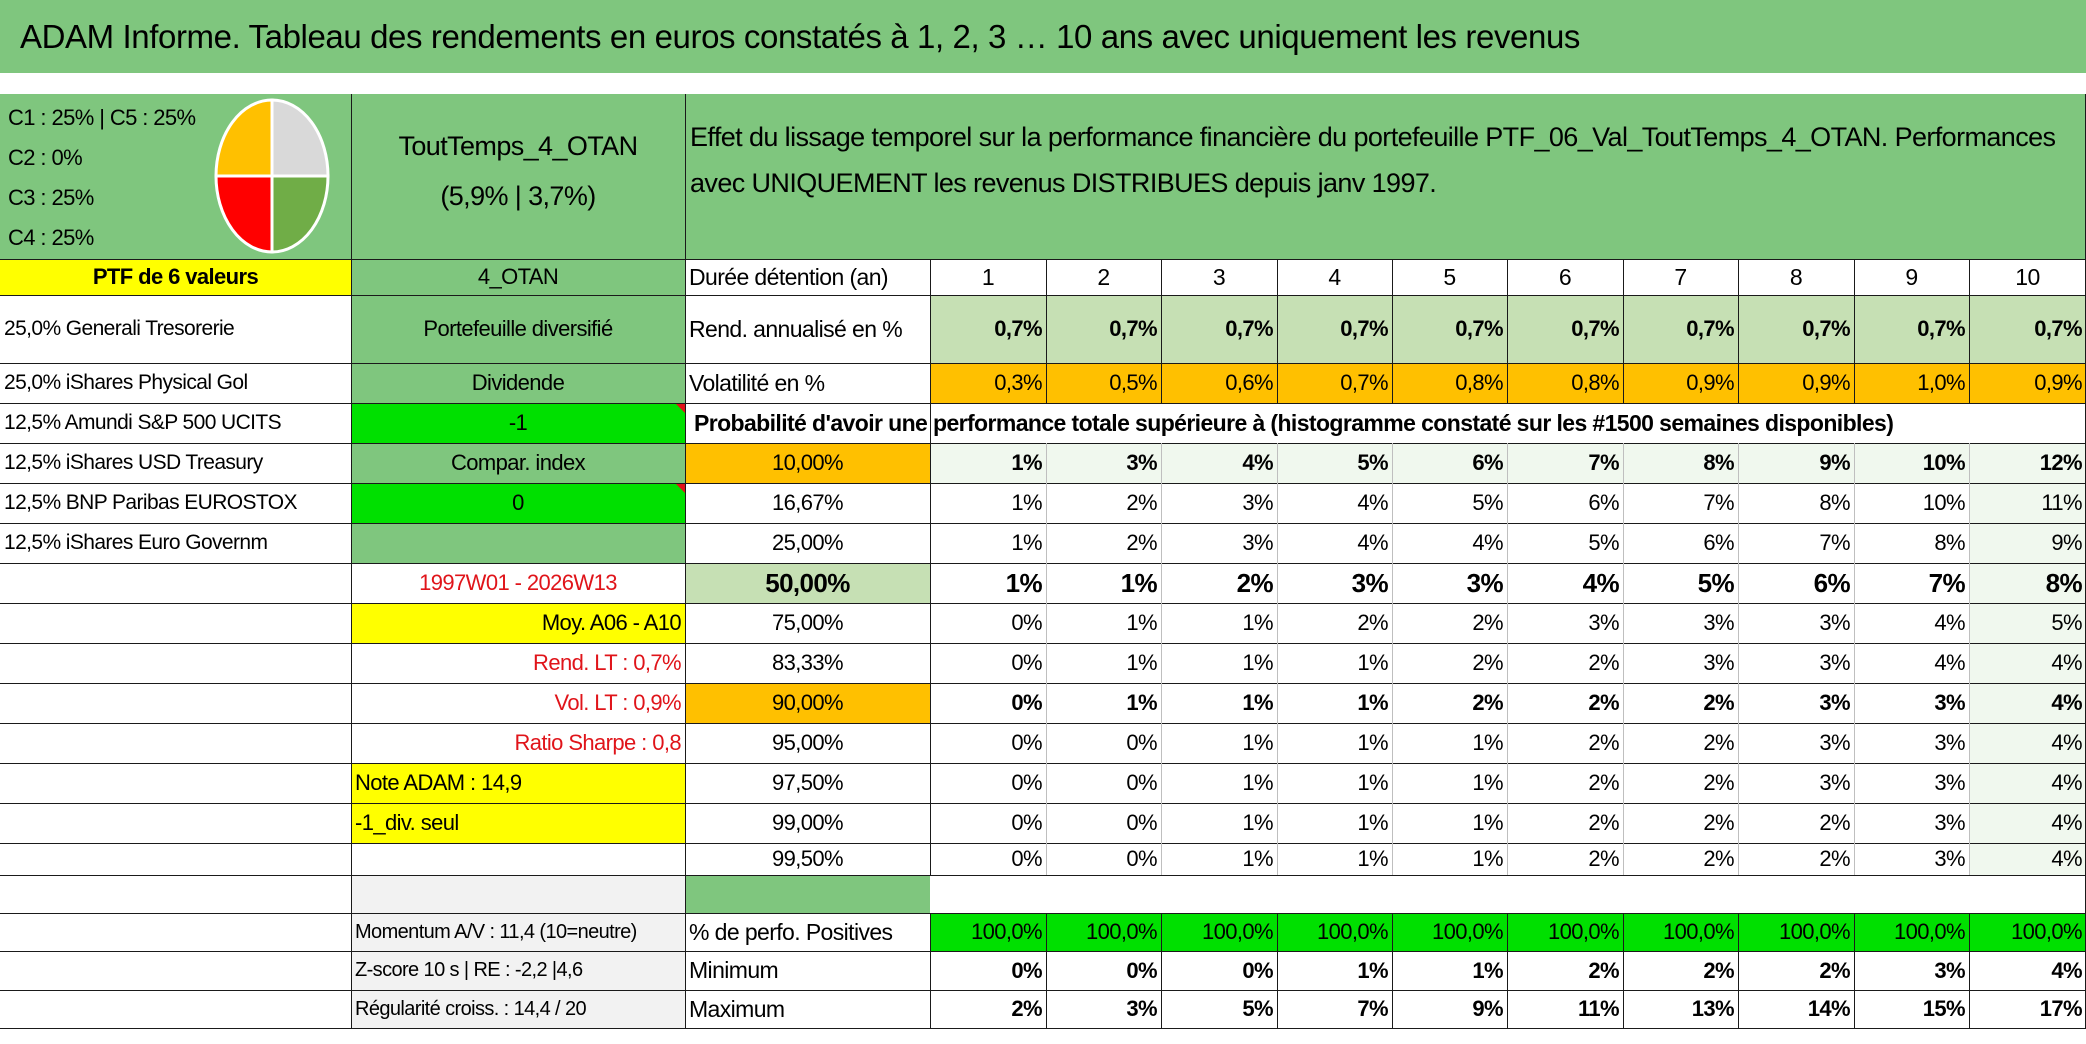  Describe the element at coordinates (518, 894) in the screenshot. I see `empty-grey-cell` at that location.